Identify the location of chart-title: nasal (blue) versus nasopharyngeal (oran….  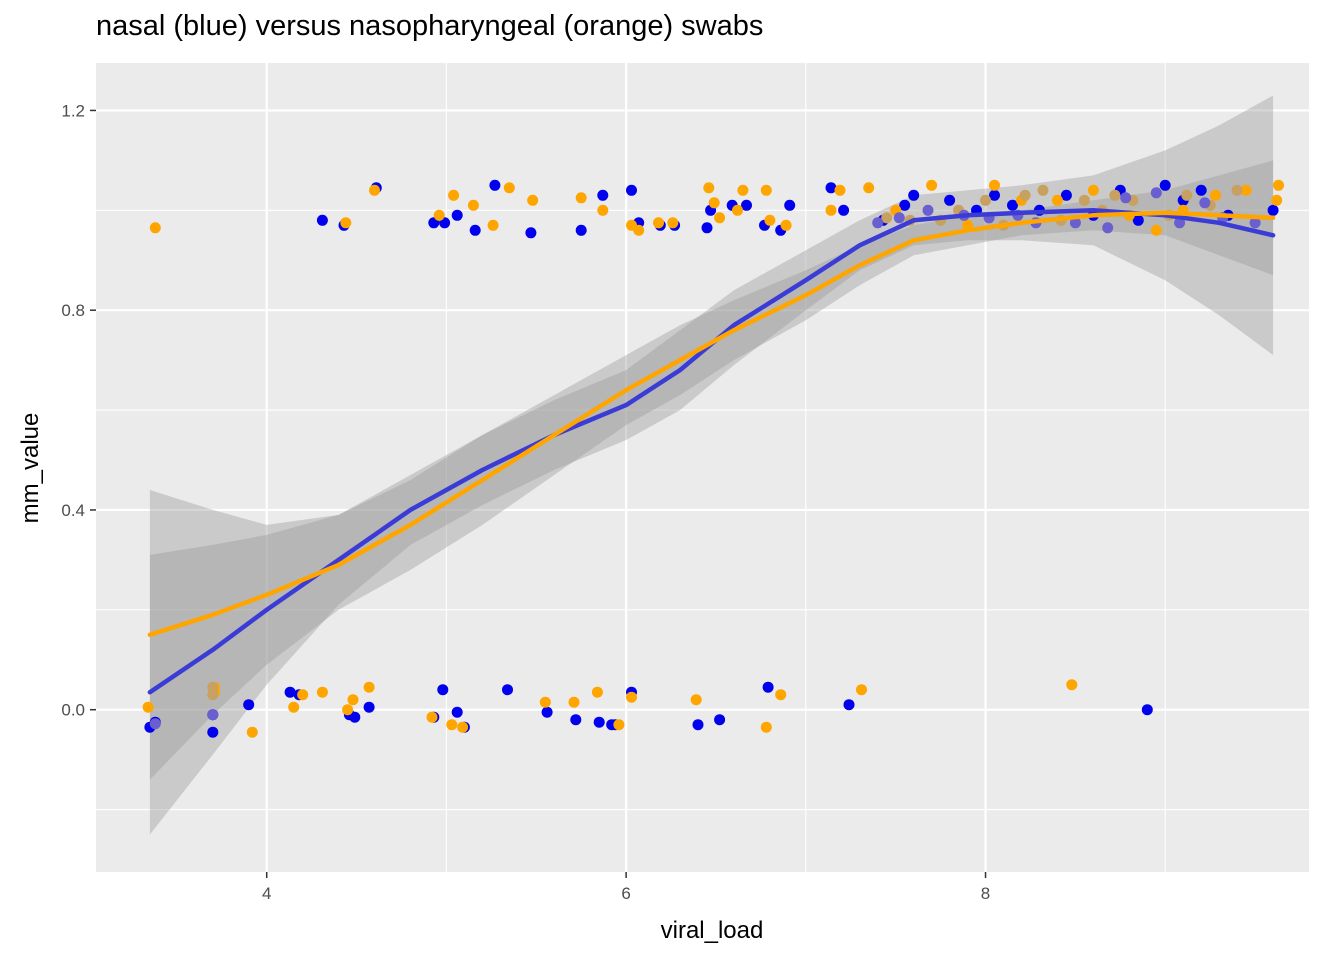
(430, 26).